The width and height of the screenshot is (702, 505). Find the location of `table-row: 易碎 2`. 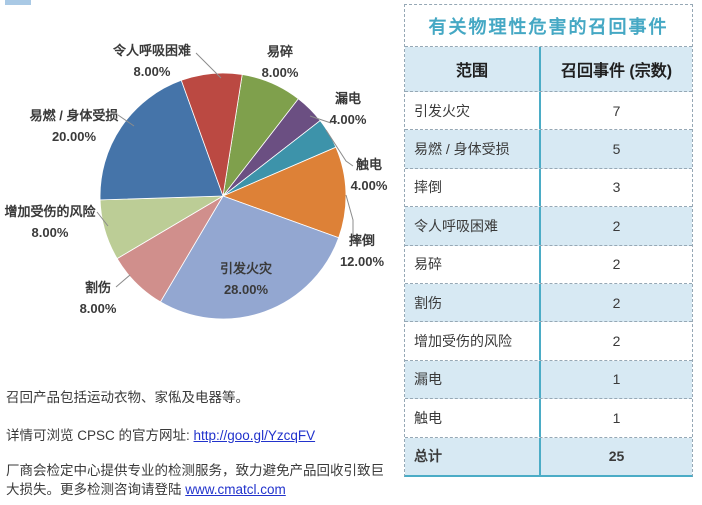

table-row: 易碎 2 is located at coordinates (548, 264).